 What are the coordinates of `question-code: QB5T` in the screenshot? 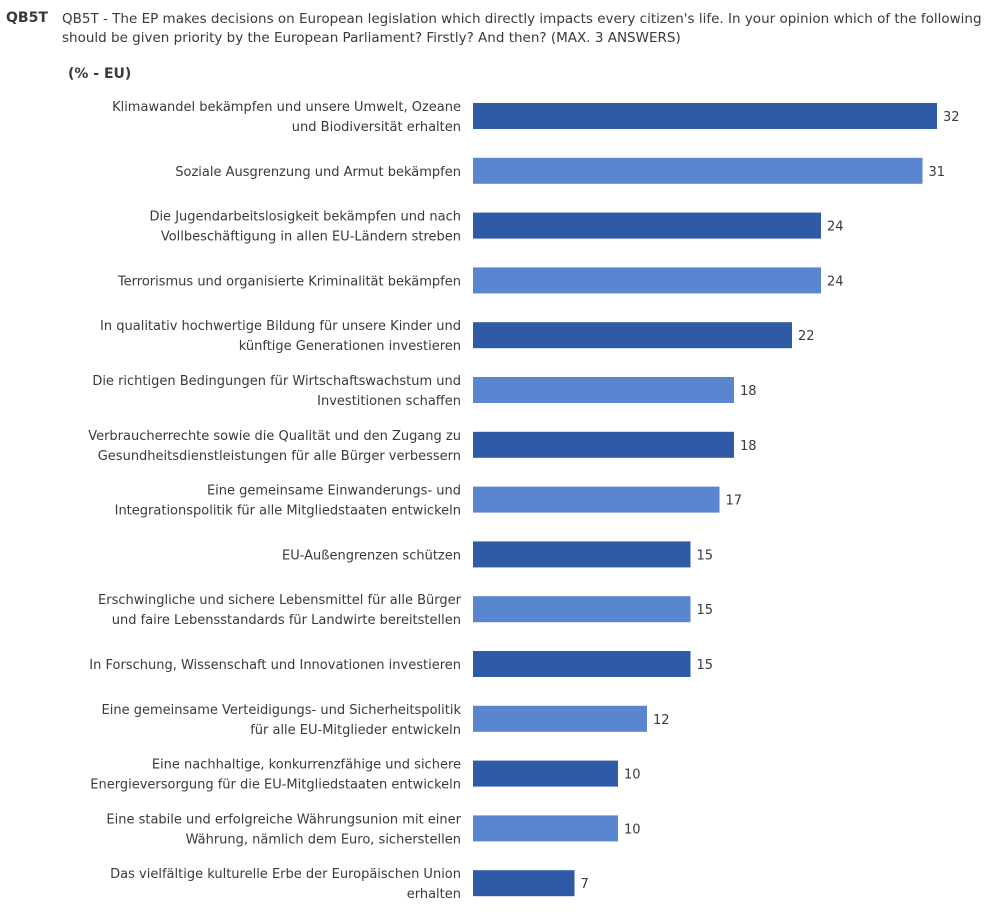 It's located at (27, 18).